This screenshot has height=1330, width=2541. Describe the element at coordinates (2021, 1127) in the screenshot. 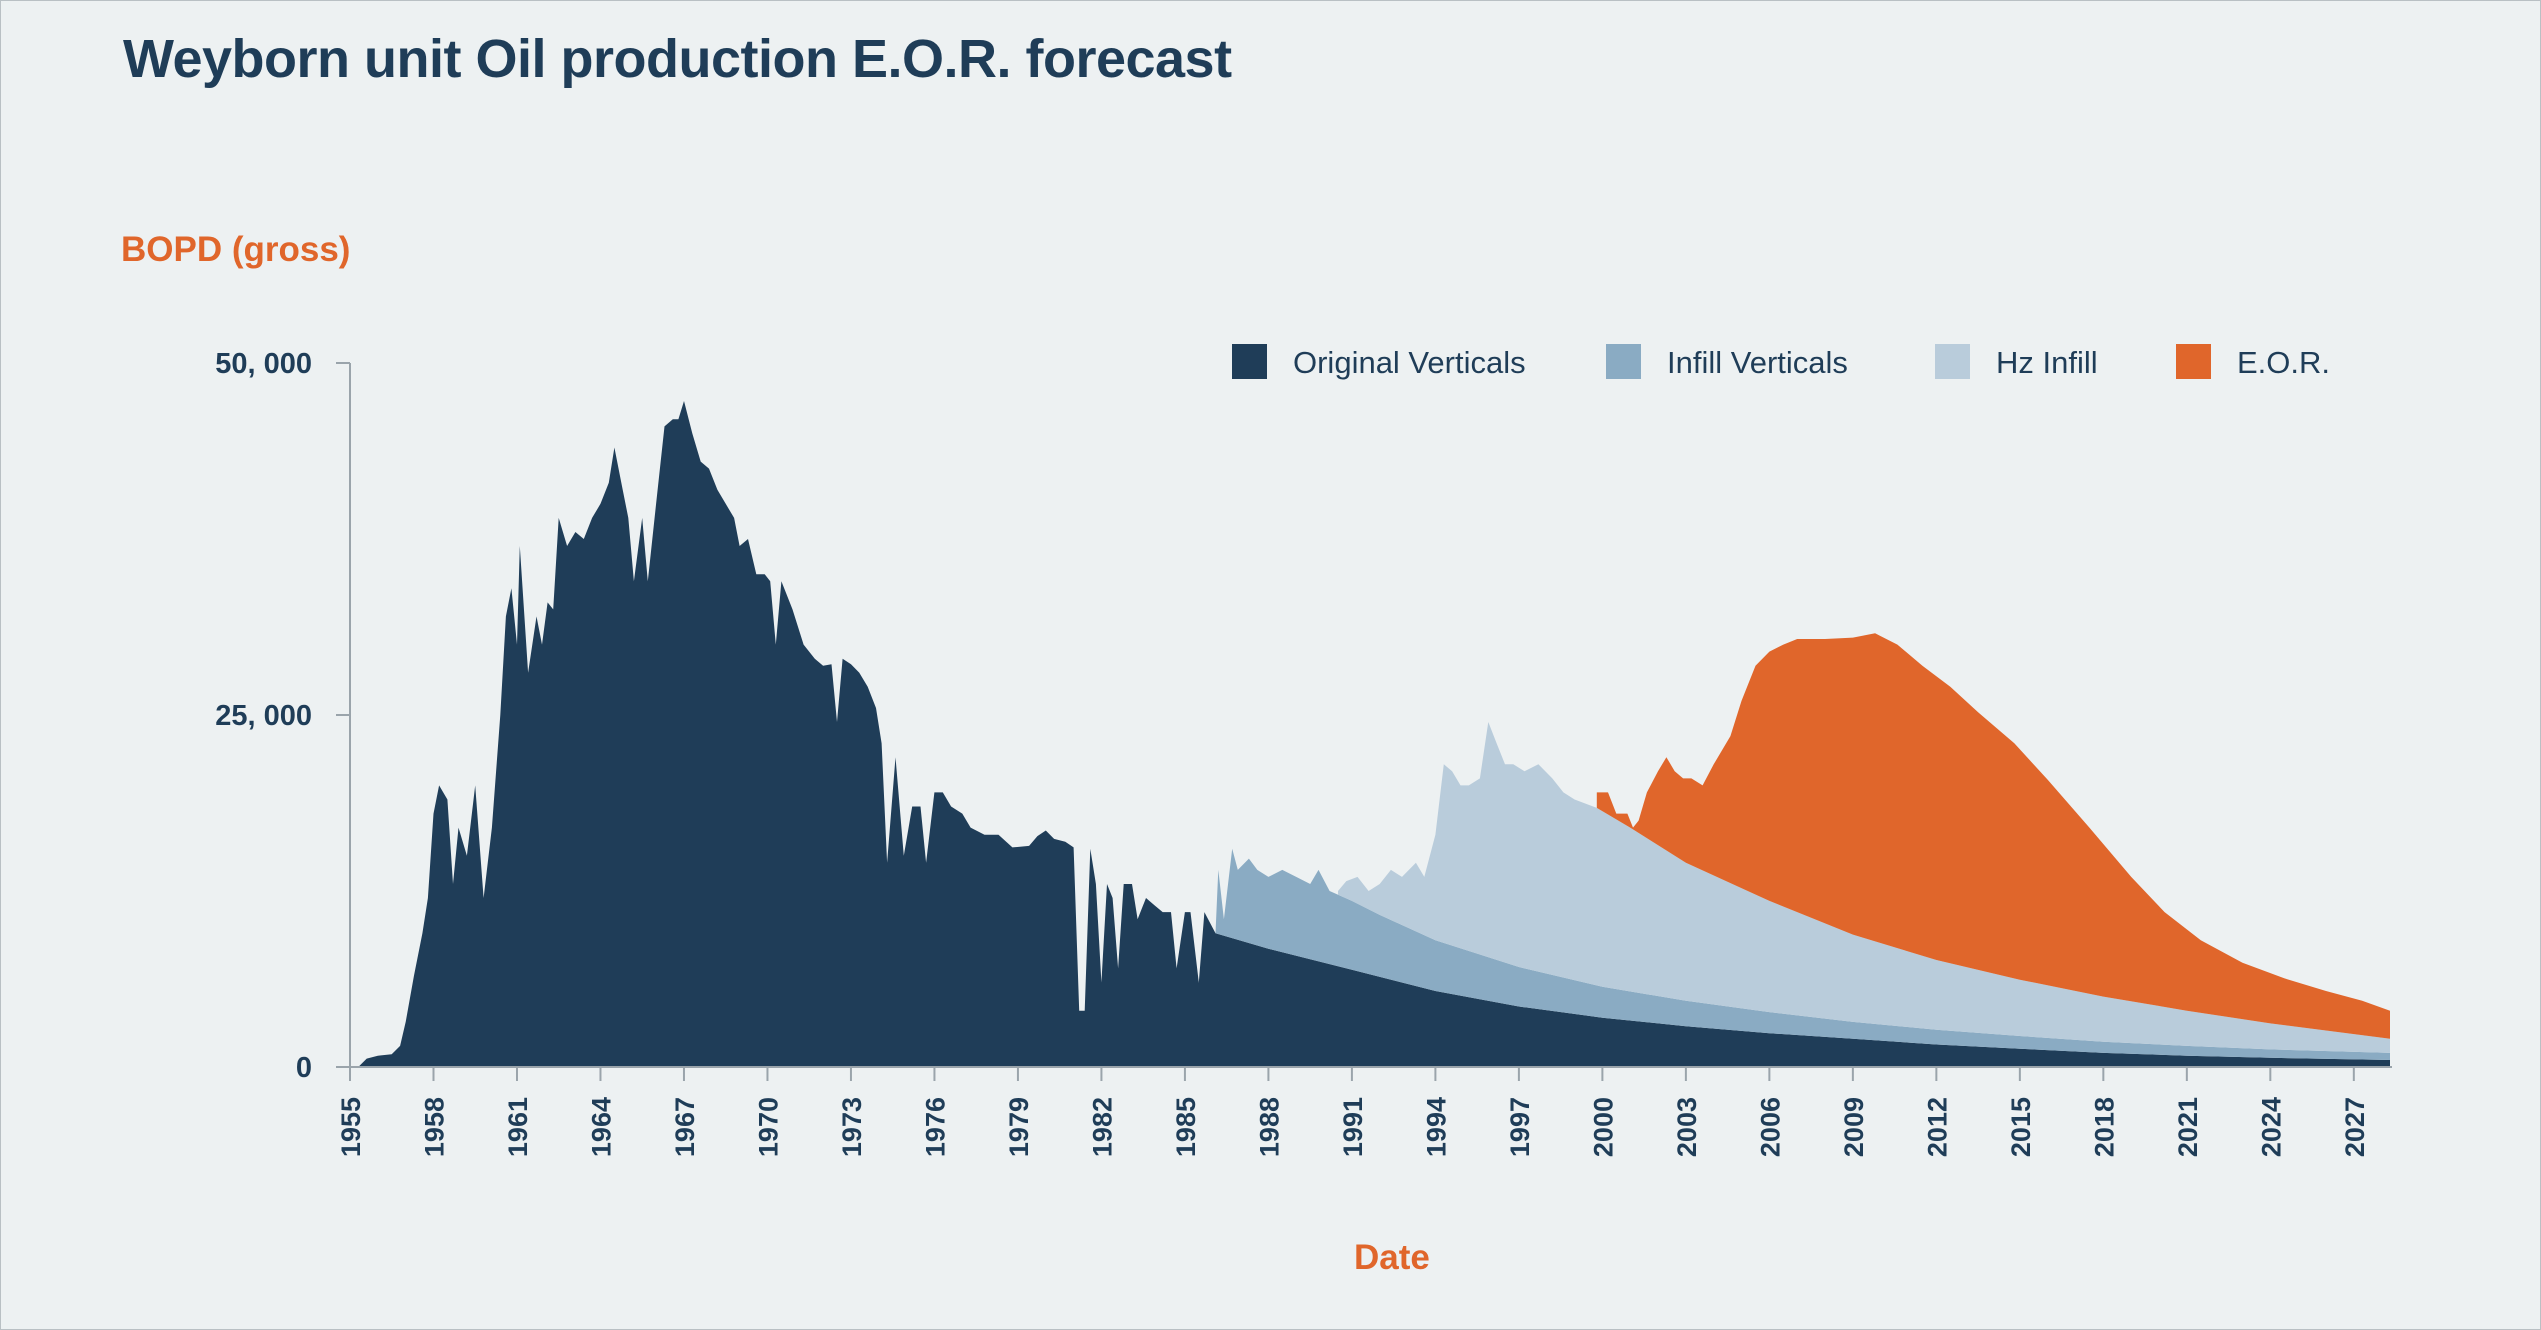

I see `x-tick-label: 2015` at that location.